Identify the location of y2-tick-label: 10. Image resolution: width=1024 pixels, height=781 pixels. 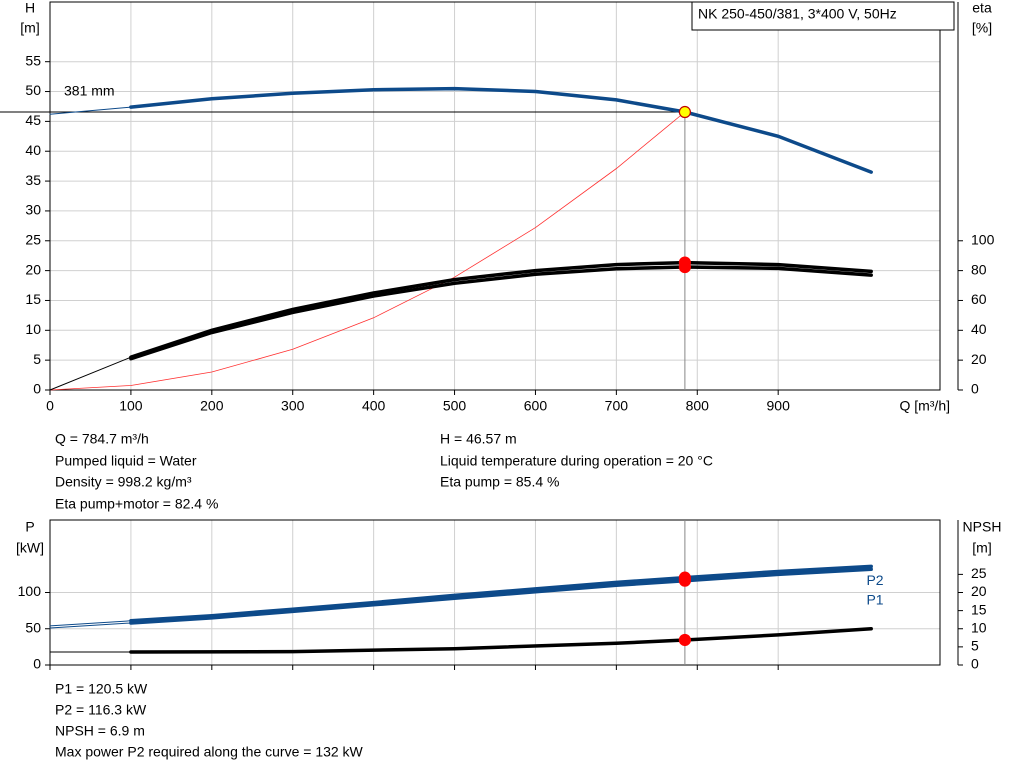
(979, 627).